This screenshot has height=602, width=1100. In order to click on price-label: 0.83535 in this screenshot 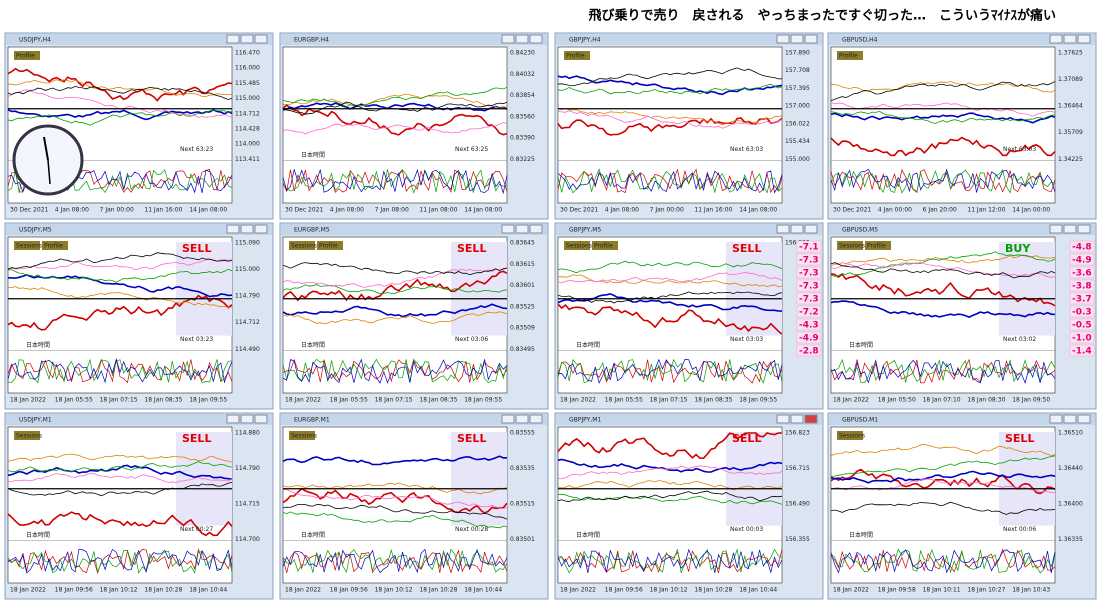, I will do `click(522, 468)`.